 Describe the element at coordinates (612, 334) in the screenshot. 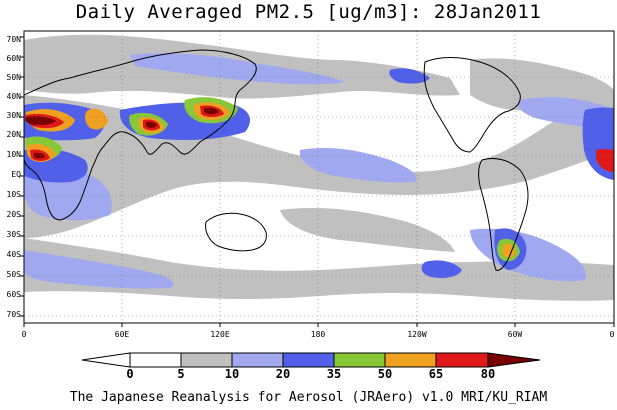

I see `lon-label-0-east: 0` at that location.